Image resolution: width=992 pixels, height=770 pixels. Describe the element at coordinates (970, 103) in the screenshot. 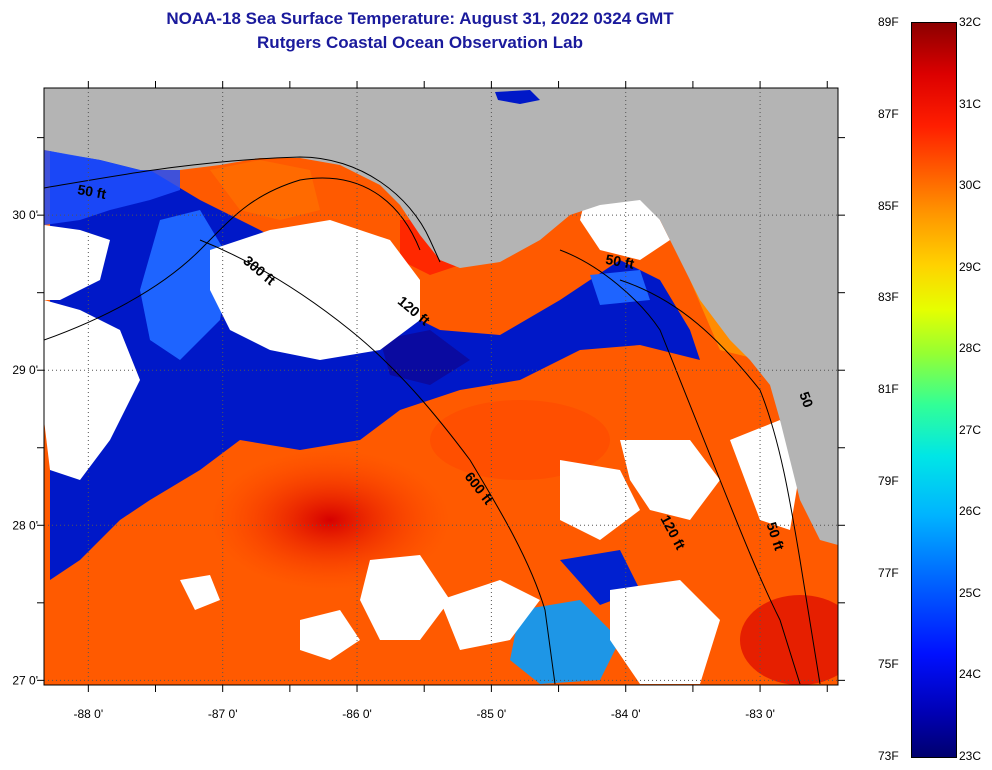

I see `colorbar-celsius-label: 31C` at that location.